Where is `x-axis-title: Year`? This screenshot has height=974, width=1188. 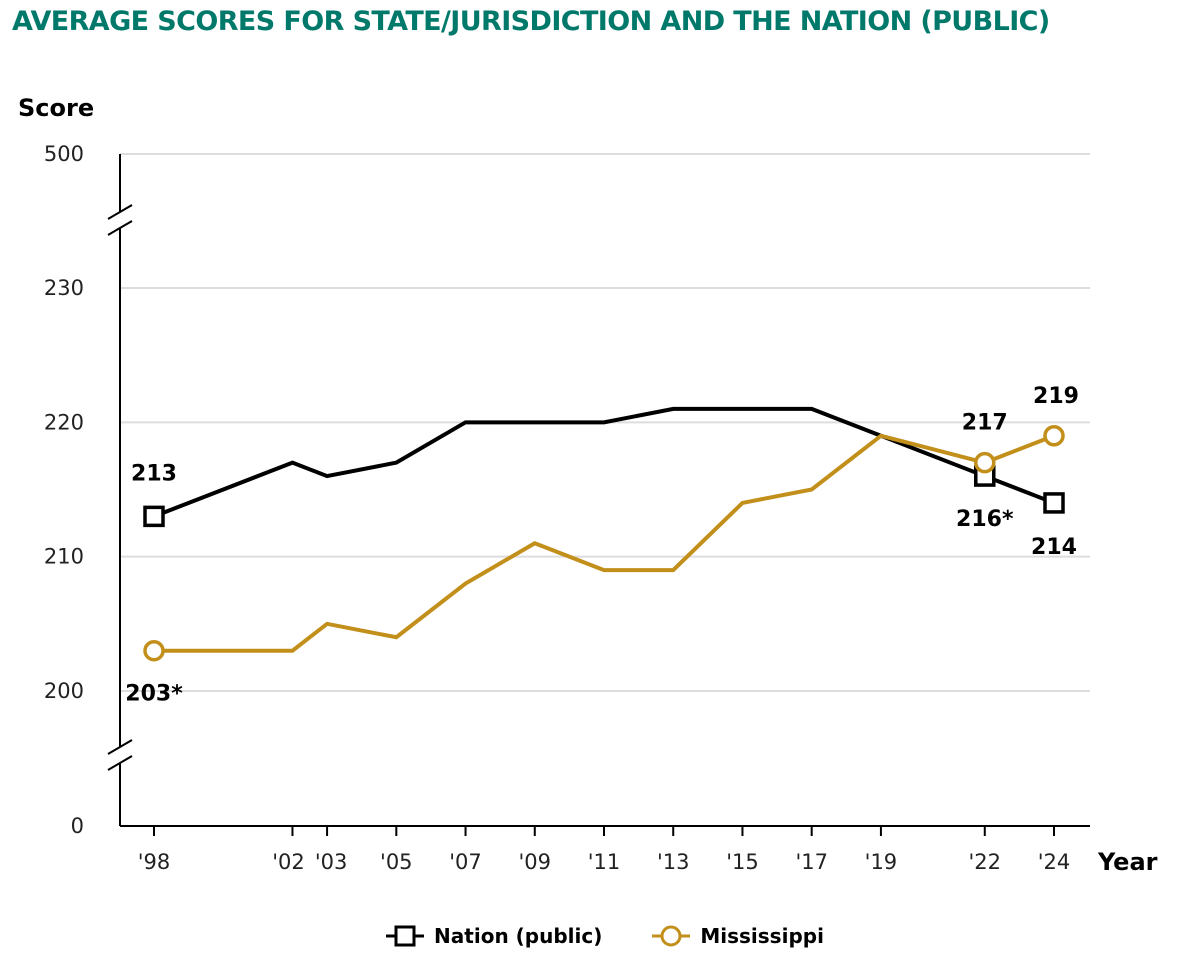
x-axis-title: Year is located at coordinates (1127, 862).